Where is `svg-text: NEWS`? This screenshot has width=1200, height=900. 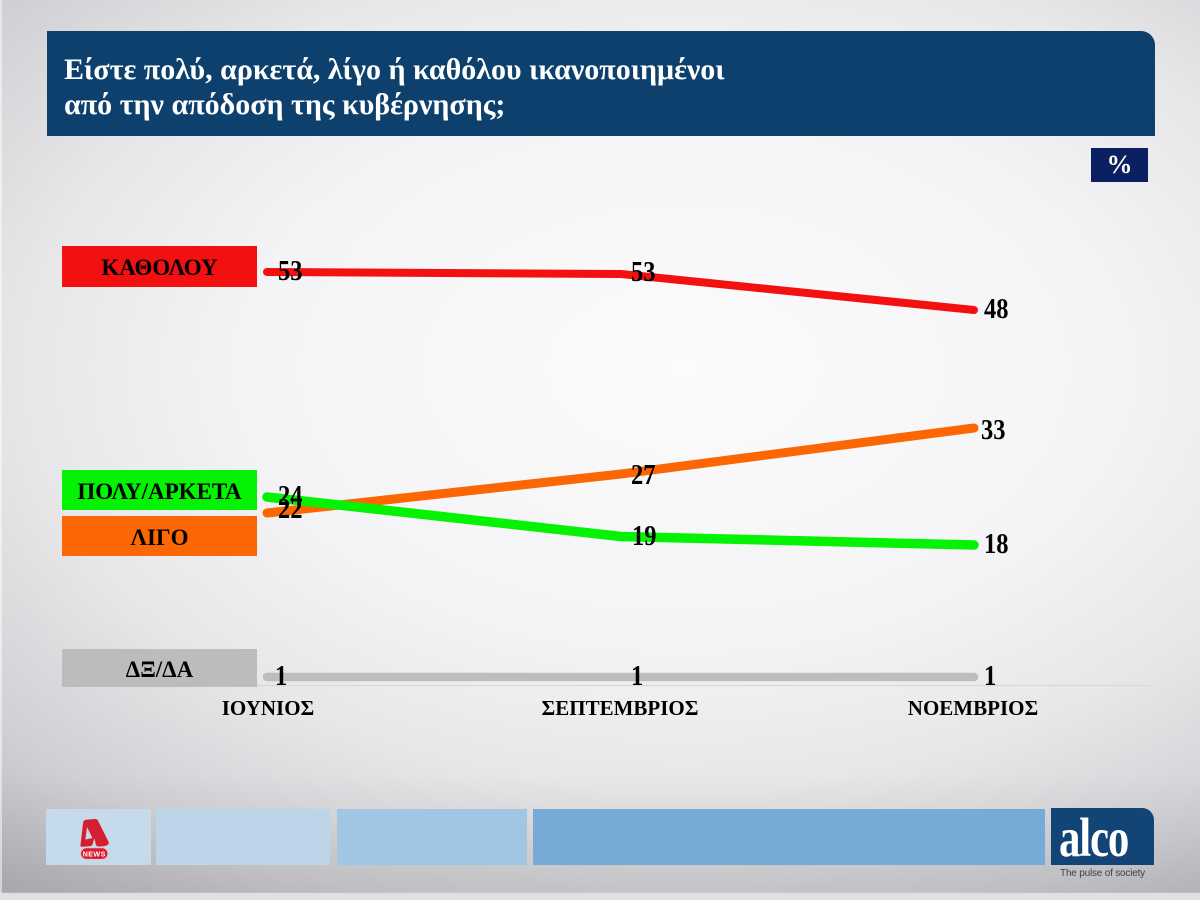
svg-text: NEWS is located at coordinates (94, 853).